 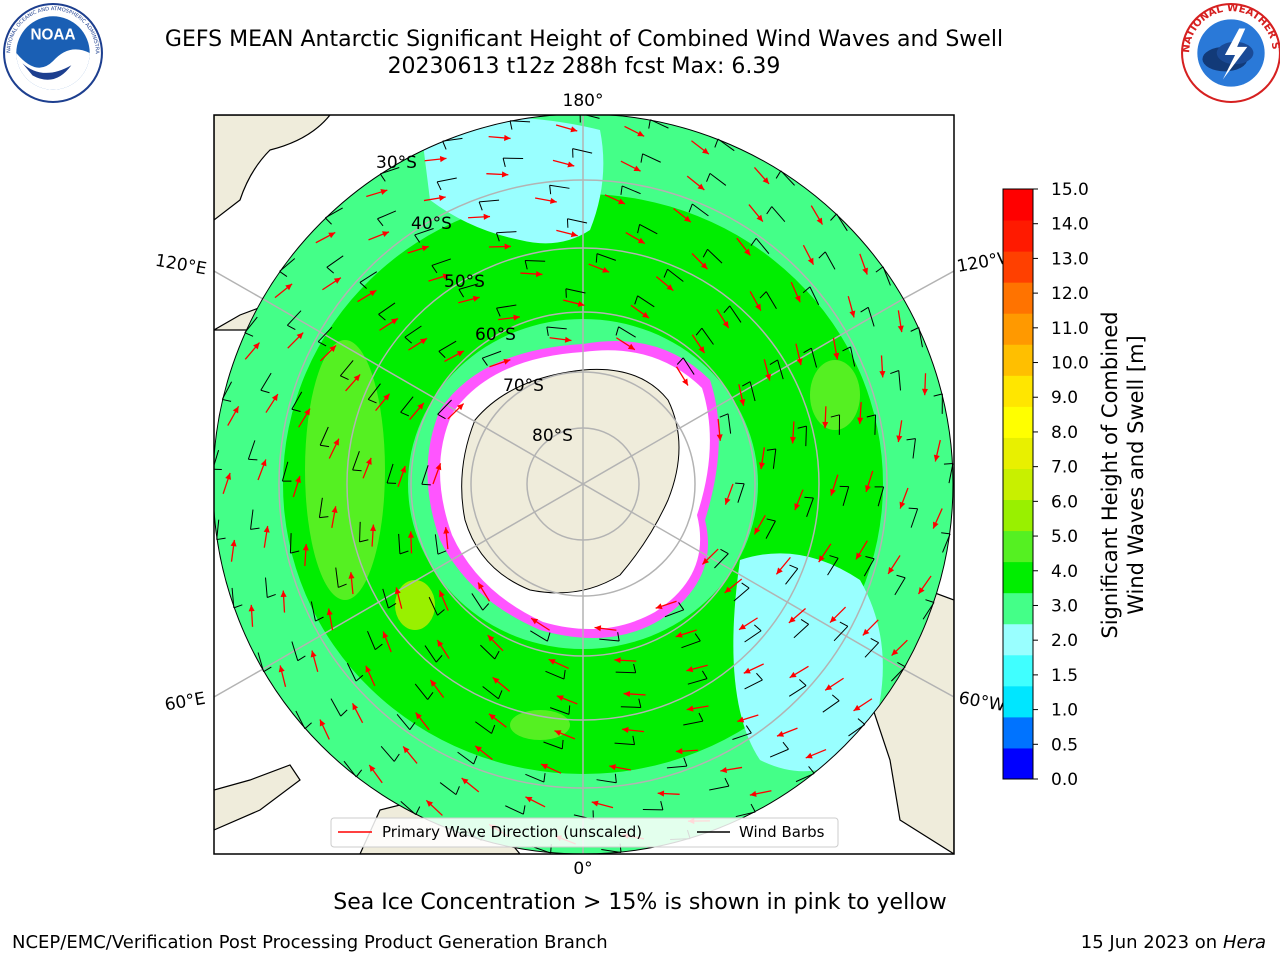 What do you see at coordinates (53, 35) in the screenshot?
I see `noaa-logo-text: NOAA` at bounding box center [53, 35].